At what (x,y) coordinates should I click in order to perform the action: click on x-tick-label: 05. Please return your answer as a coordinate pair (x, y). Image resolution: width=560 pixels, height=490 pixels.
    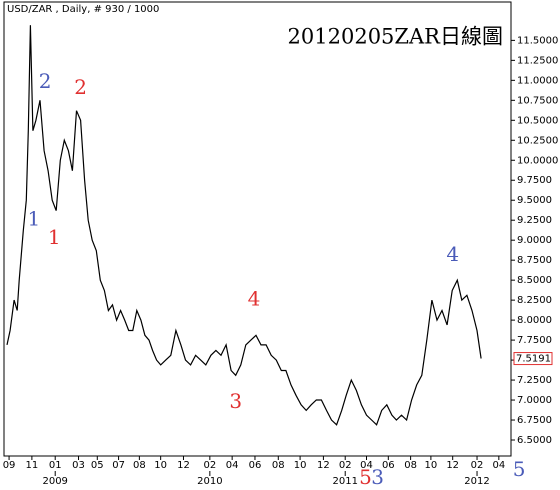
    Looking at the image, I should click on (97, 465).